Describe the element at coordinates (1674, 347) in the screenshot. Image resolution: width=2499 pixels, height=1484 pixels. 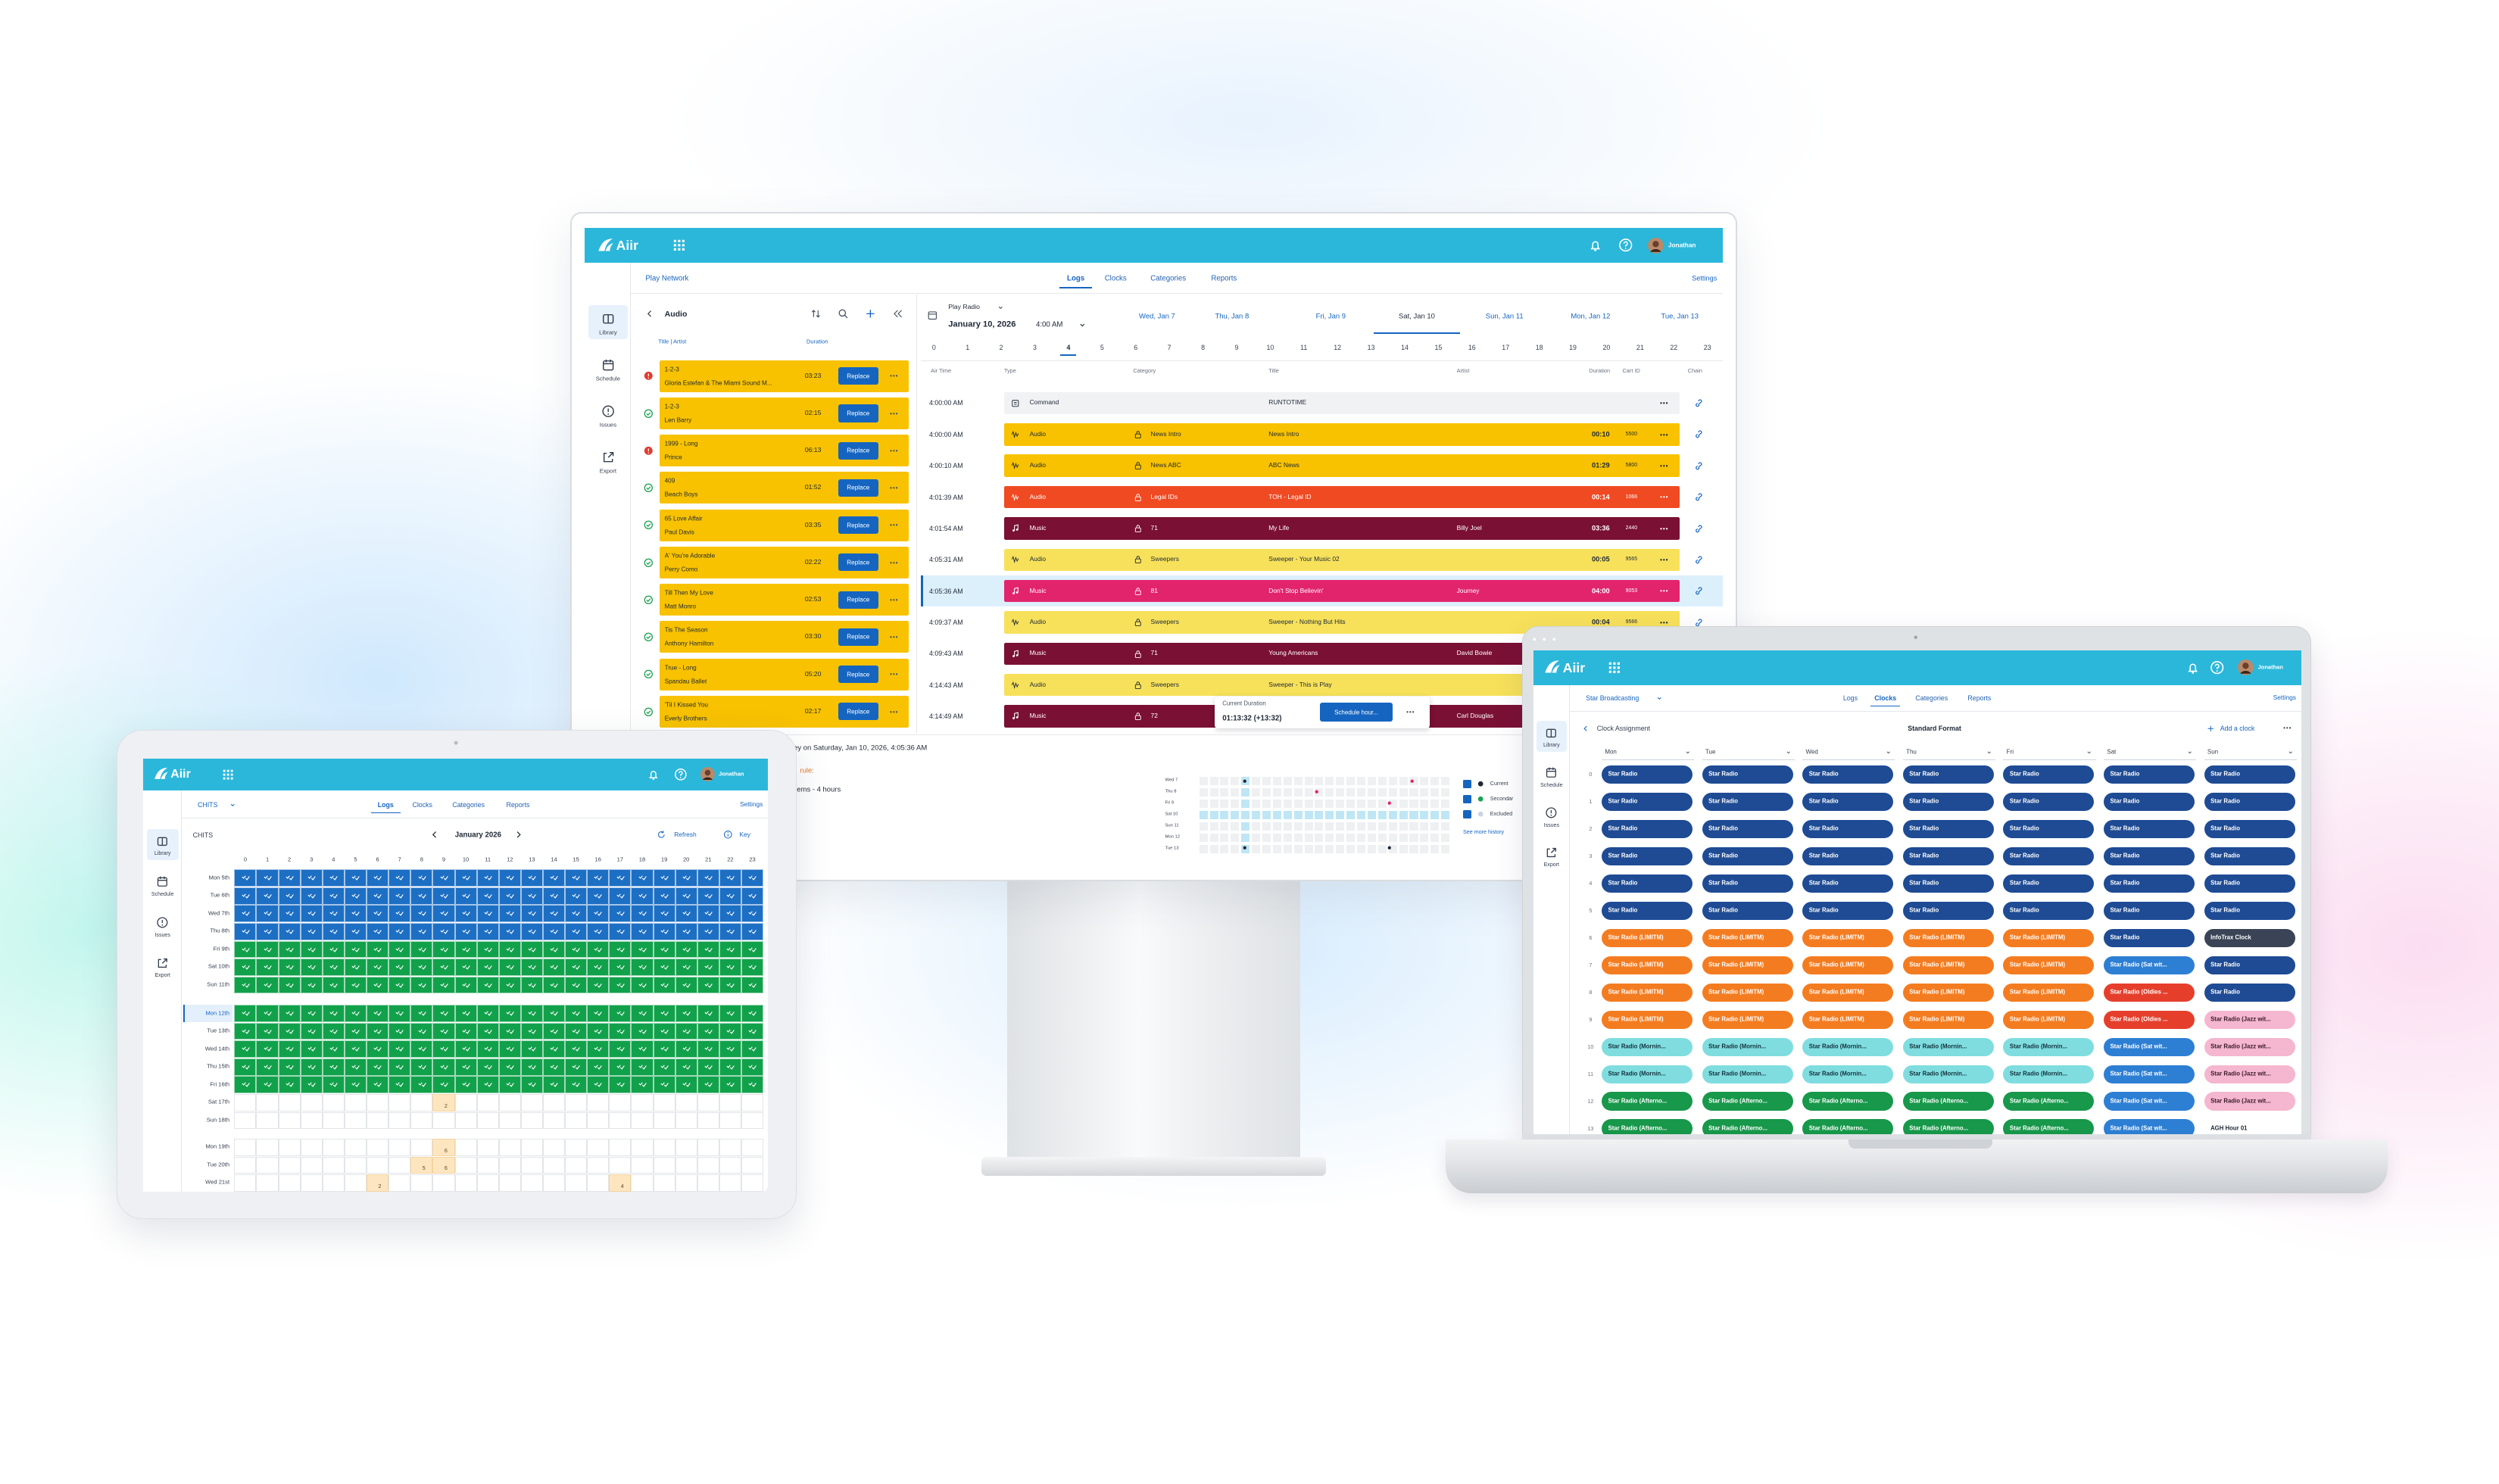
I see `hour-tab: 22` at that location.